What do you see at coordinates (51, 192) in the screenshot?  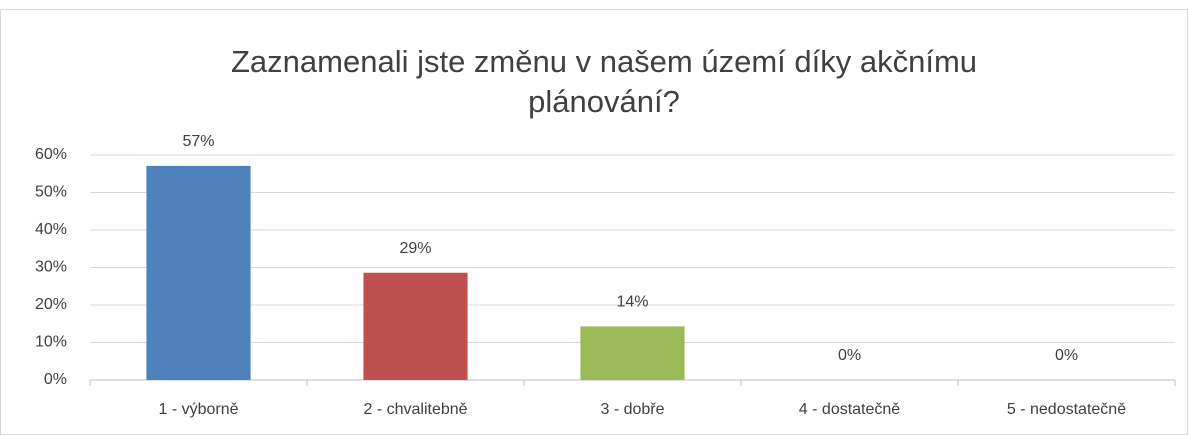 I see `y-tick-label: 50%` at bounding box center [51, 192].